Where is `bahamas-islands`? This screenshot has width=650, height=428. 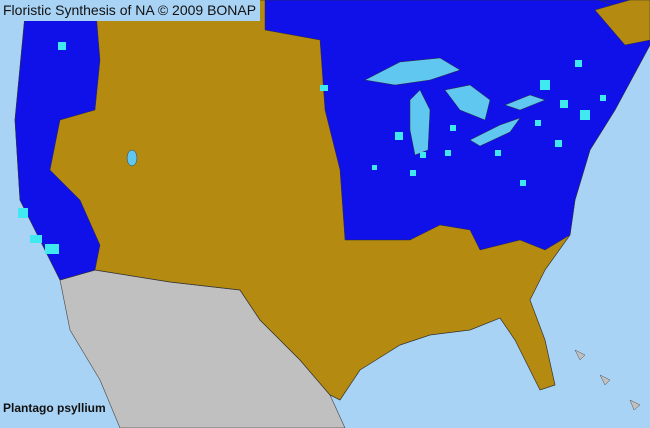 bahamas-islands is located at coordinates (607, 380).